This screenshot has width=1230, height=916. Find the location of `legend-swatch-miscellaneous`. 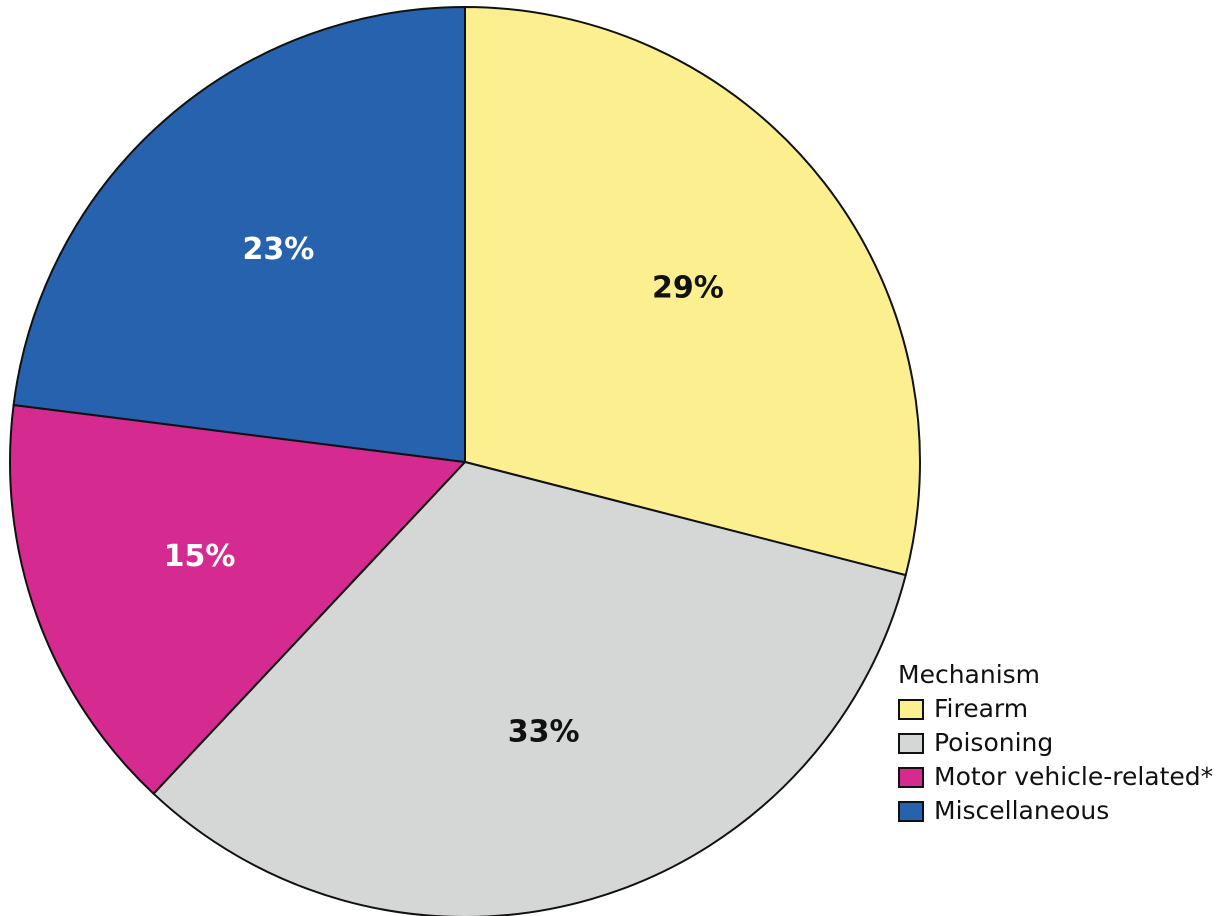

legend-swatch-miscellaneous is located at coordinates (911, 811).